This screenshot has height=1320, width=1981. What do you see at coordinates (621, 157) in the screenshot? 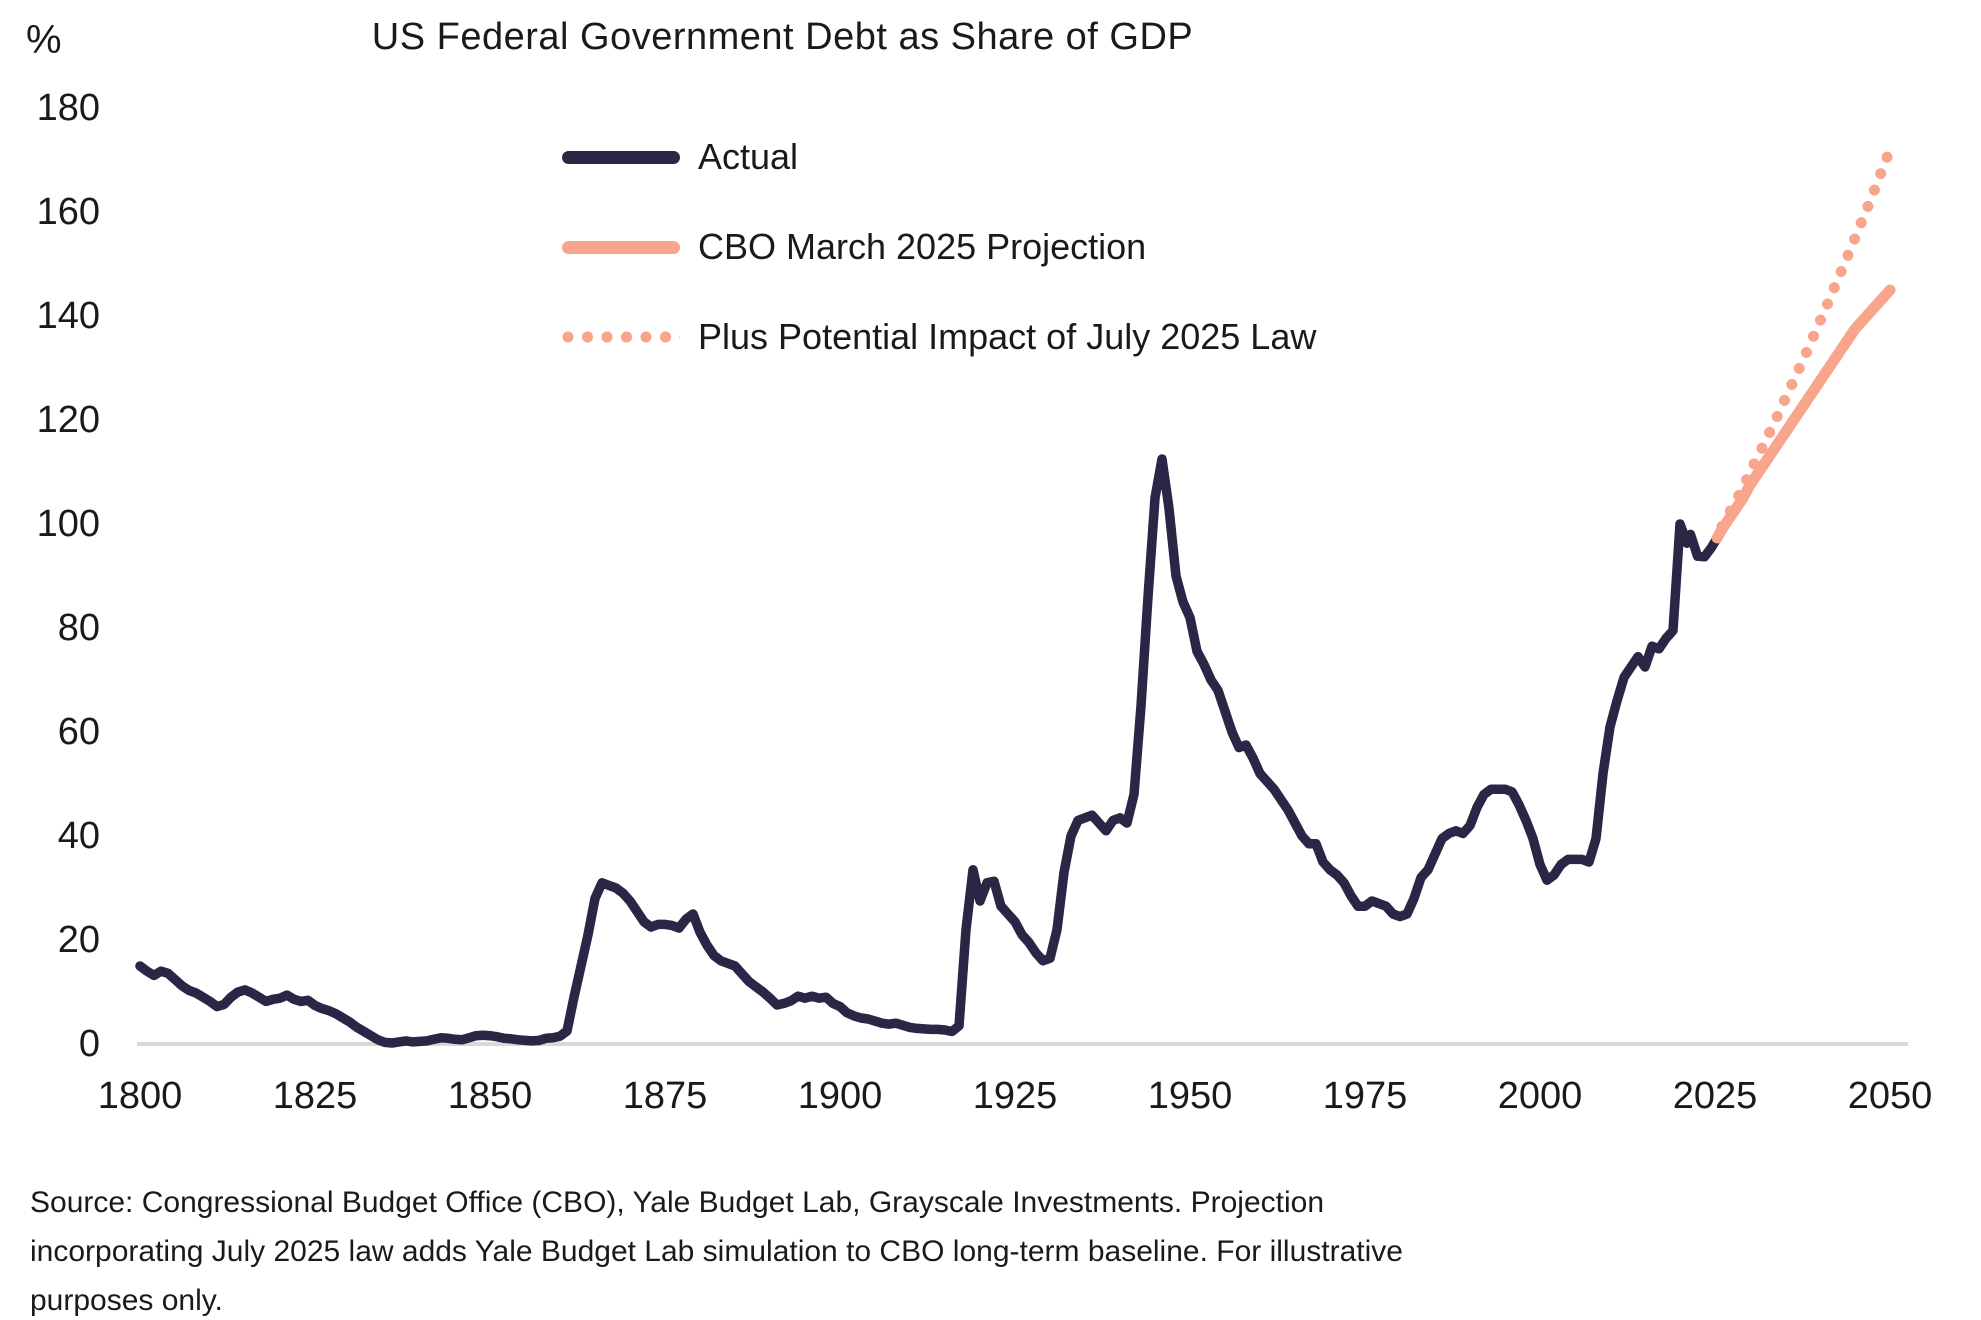
I see `actual-line-swatch-icon` at bounding box center [621, 157].